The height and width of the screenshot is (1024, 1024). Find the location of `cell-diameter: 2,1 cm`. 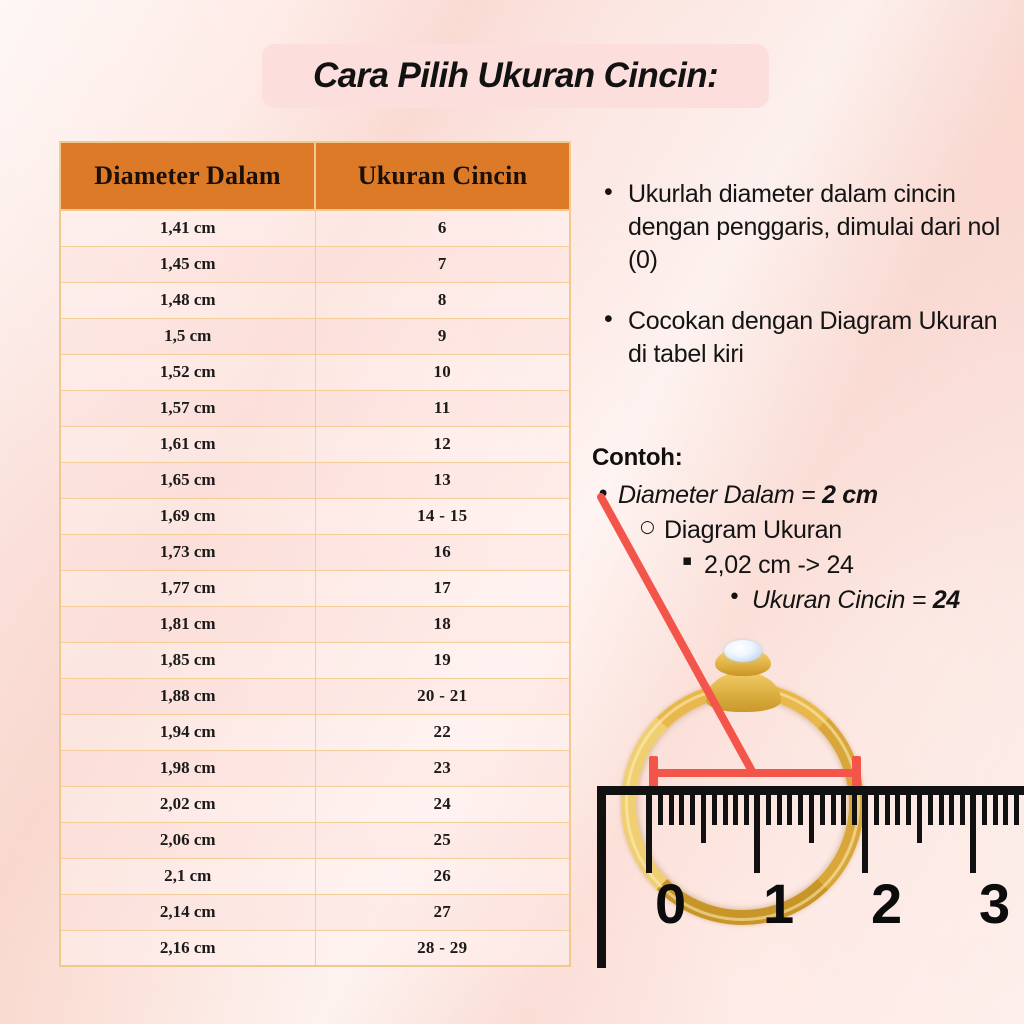

cell-diameter: 2,1 cm is located at coordinates (187, 876).